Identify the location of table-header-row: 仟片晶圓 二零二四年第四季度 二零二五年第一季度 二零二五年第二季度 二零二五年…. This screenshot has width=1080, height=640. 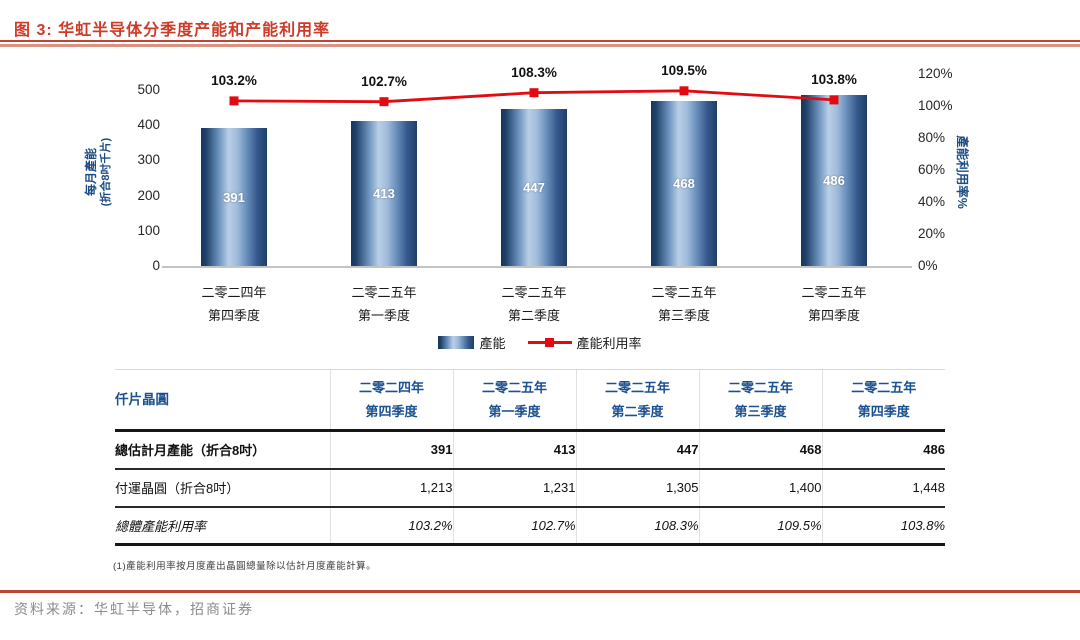
(530, 400).